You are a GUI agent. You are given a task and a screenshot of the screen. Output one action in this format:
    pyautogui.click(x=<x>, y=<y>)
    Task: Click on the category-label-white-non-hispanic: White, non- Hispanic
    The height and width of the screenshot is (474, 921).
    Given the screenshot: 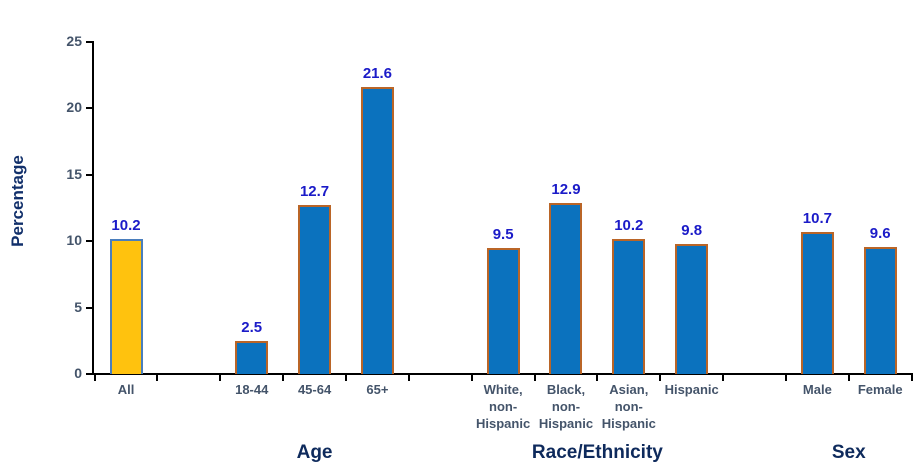 What is the action you would take?
    pyautogui.click(x=503, y=406)
    